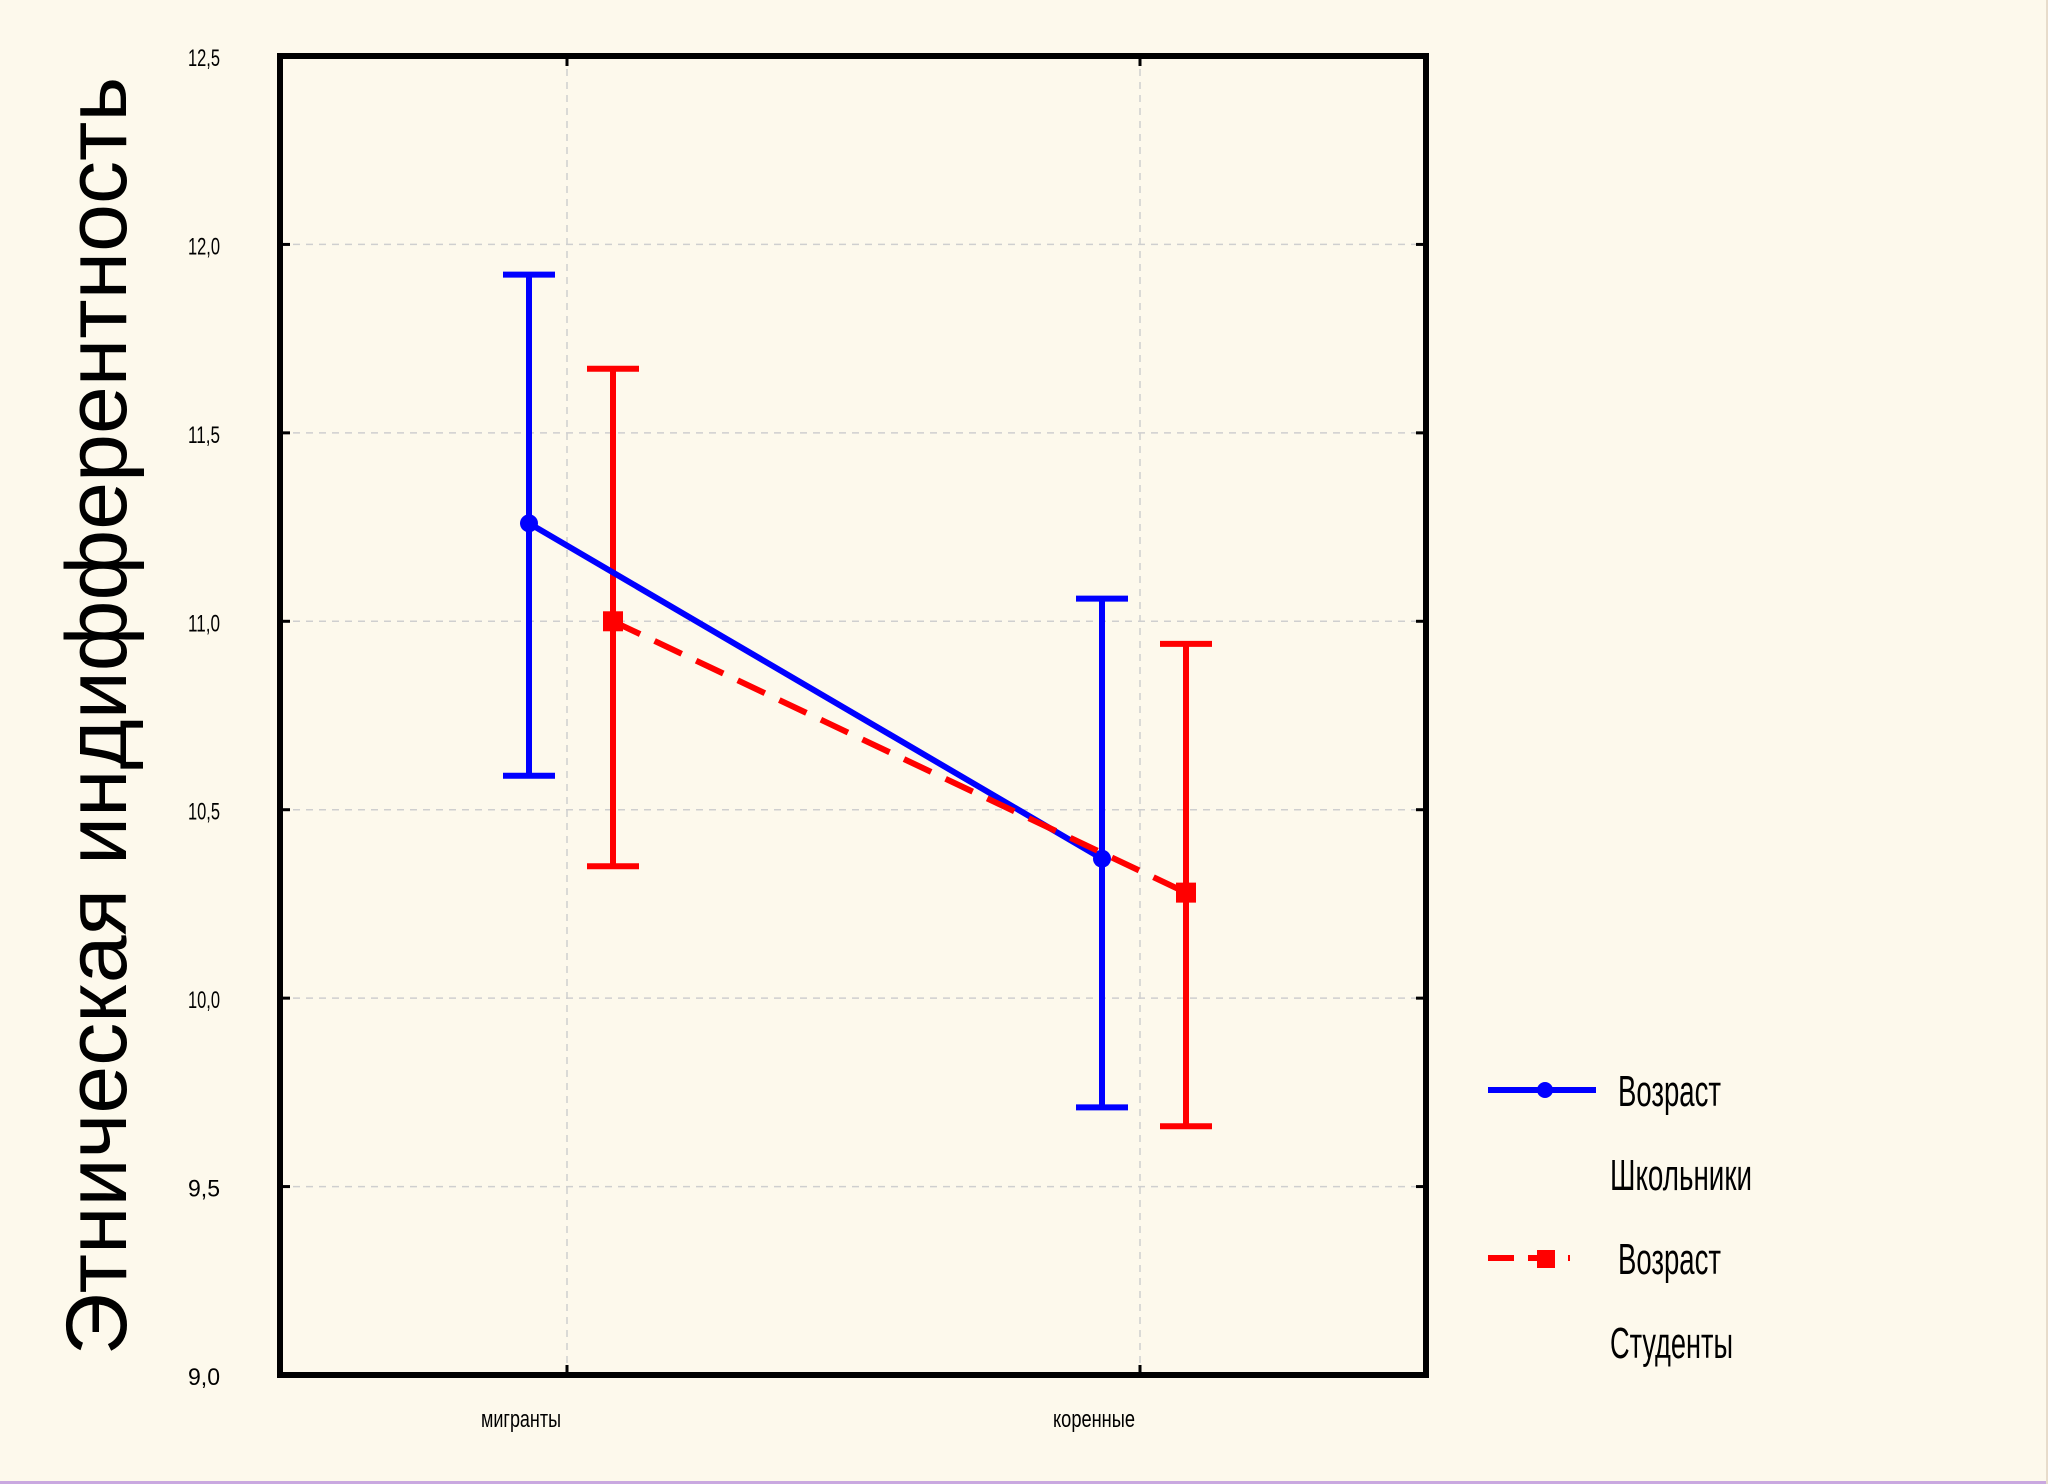 The image size is (2048, 1484). What do you see at coordinates (204, 1000) in the screenshot?
I see `y-tick-label: 10,0` at bounding box center [204, 1000].